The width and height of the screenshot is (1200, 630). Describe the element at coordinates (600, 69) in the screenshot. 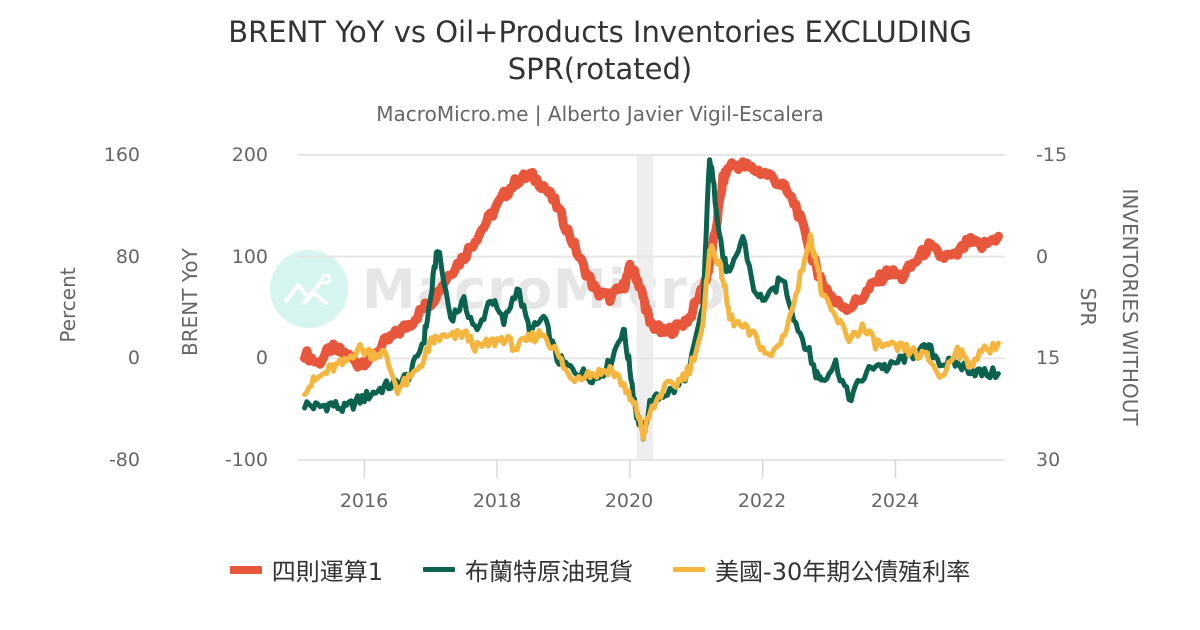

I see `chart-title-line2: SPR(rotated)` at that location.